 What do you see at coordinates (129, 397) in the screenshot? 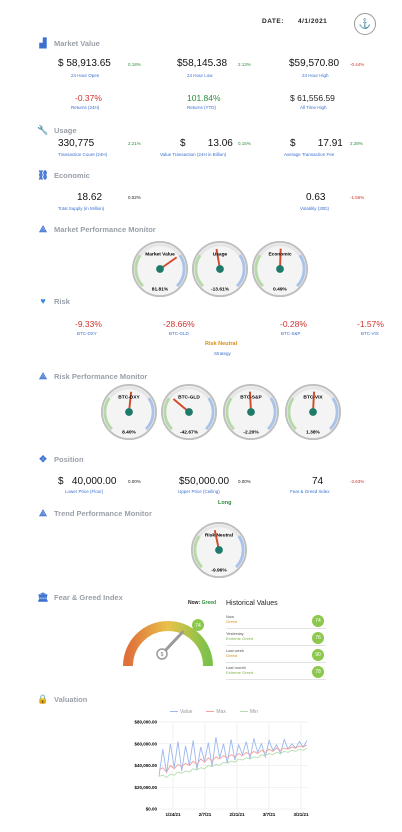
I see `gauge-label: BTC-DXY` at bounding box center [129, 397].